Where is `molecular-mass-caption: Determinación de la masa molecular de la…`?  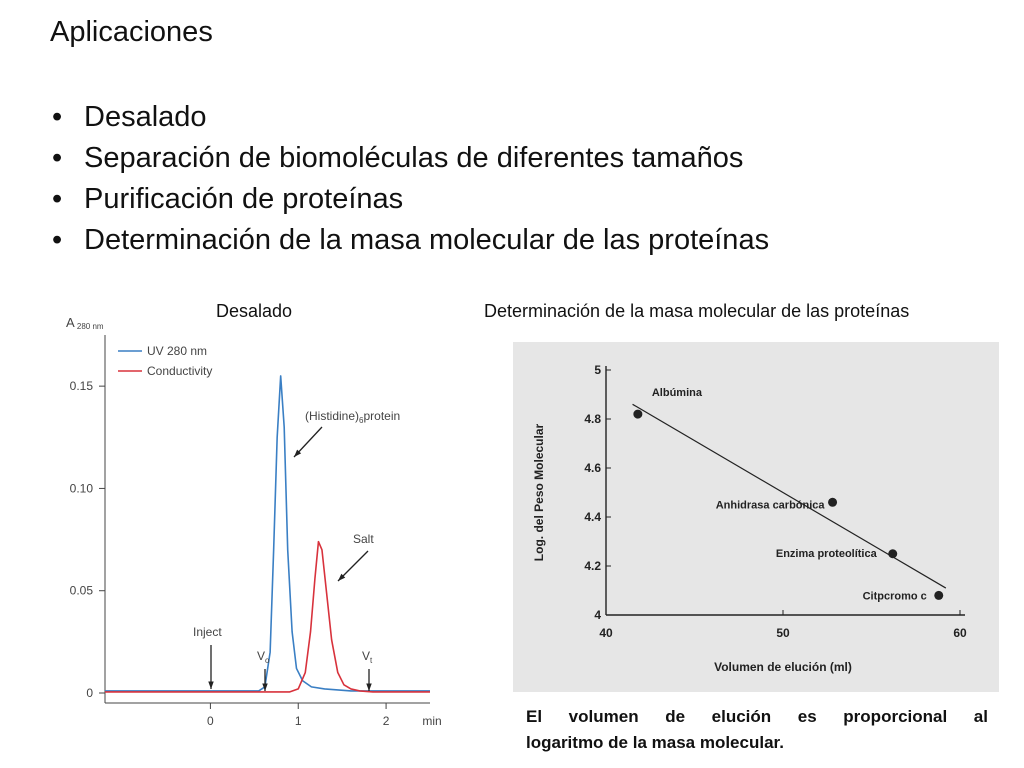
molecular-mass-caption: Determinación de la masa molecular de la… is located at coordinates (697, 311).